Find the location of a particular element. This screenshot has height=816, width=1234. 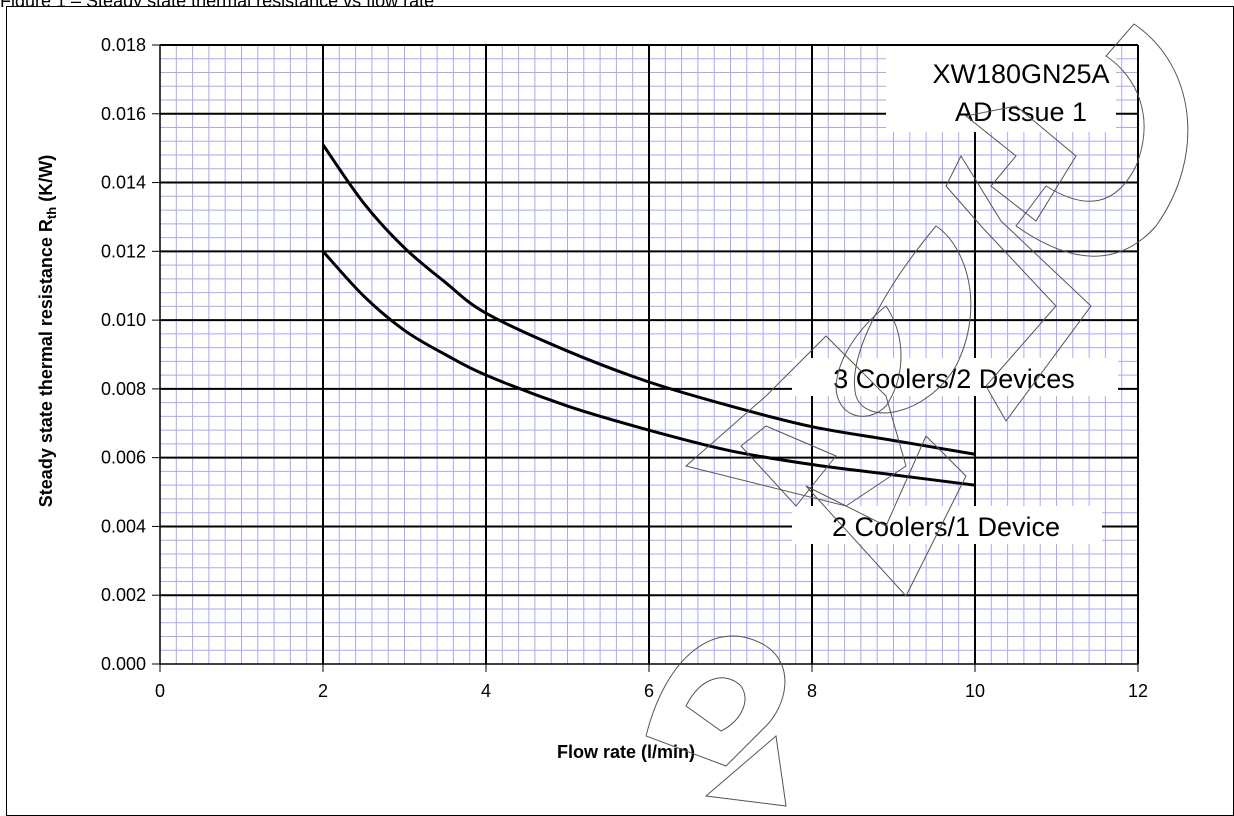

x-tick-label: 0 is located at coordinates (160, 691).